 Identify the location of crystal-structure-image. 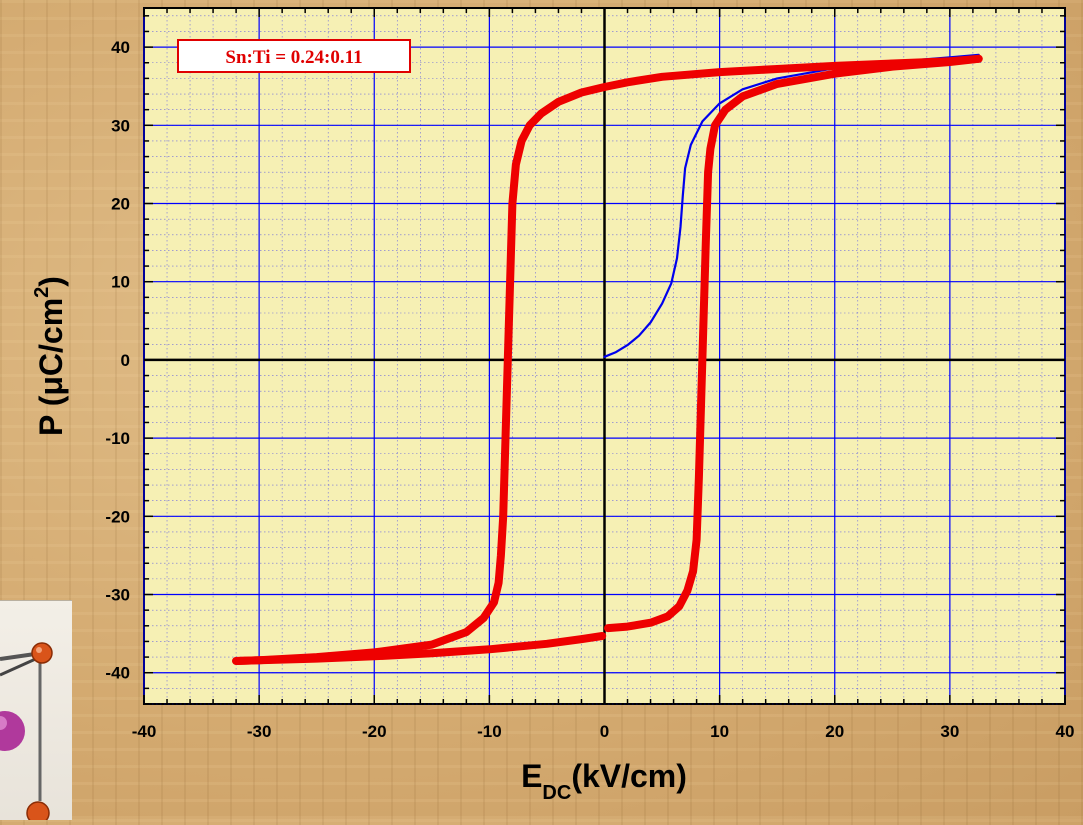
(36, 712).